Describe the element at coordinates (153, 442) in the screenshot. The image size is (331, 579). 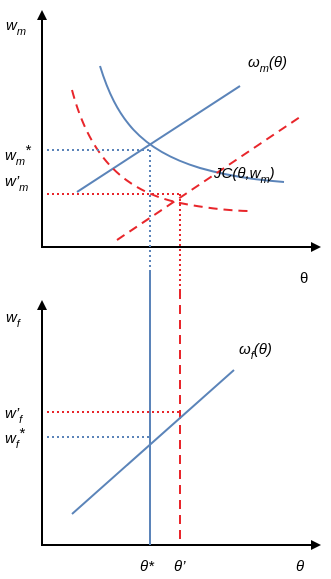
I see `bottom-wage-curve` at that location.